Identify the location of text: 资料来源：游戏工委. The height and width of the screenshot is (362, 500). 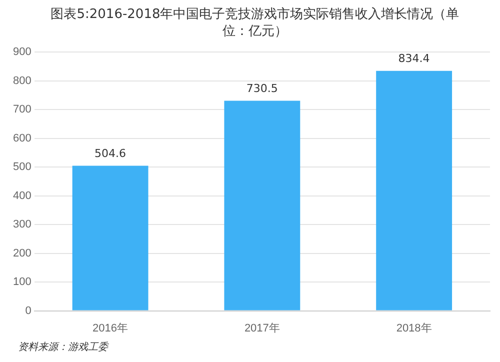
(63, 347).